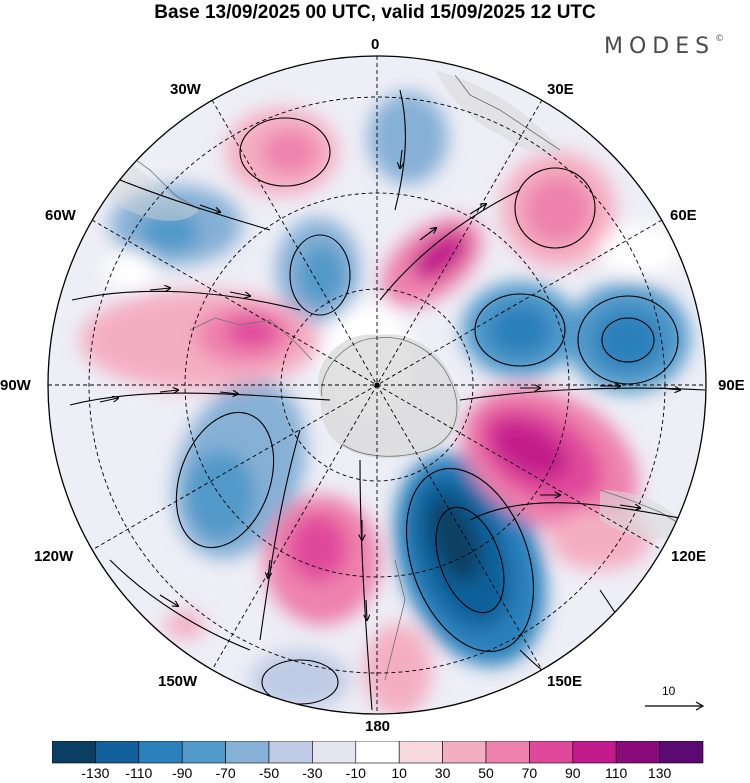  Describe the element at coordinates (529, 773) in the screenshot. I see `colorbar-tick-label: 70` at that location.